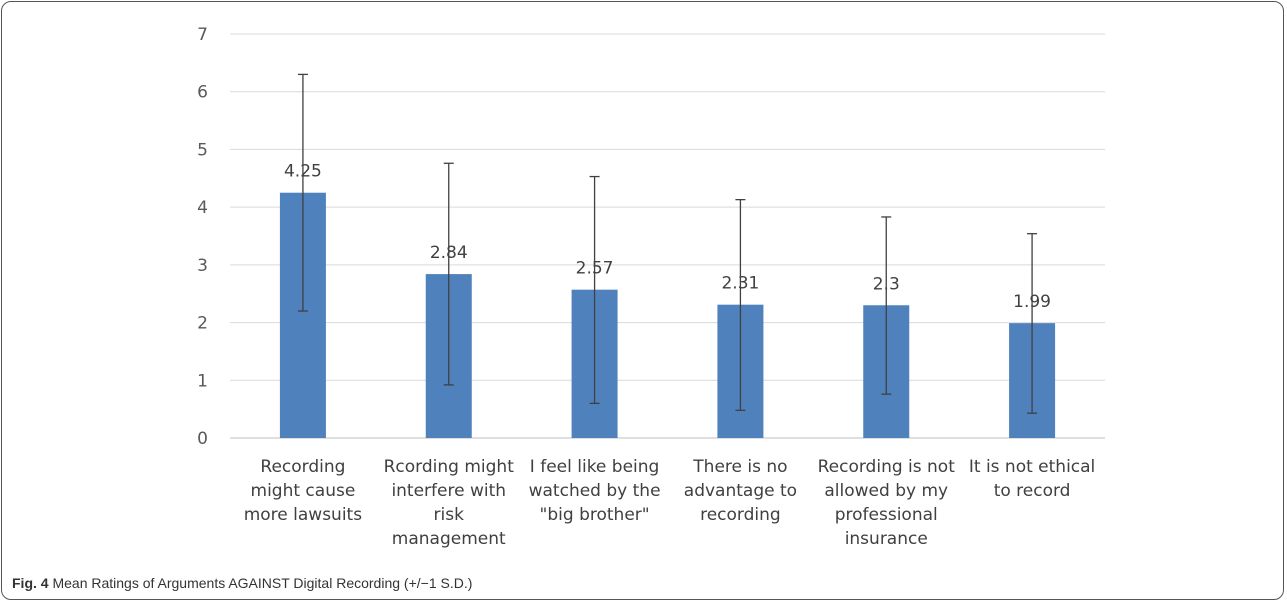  I want to click on category-label-line: watched by the, so click(595, 491).